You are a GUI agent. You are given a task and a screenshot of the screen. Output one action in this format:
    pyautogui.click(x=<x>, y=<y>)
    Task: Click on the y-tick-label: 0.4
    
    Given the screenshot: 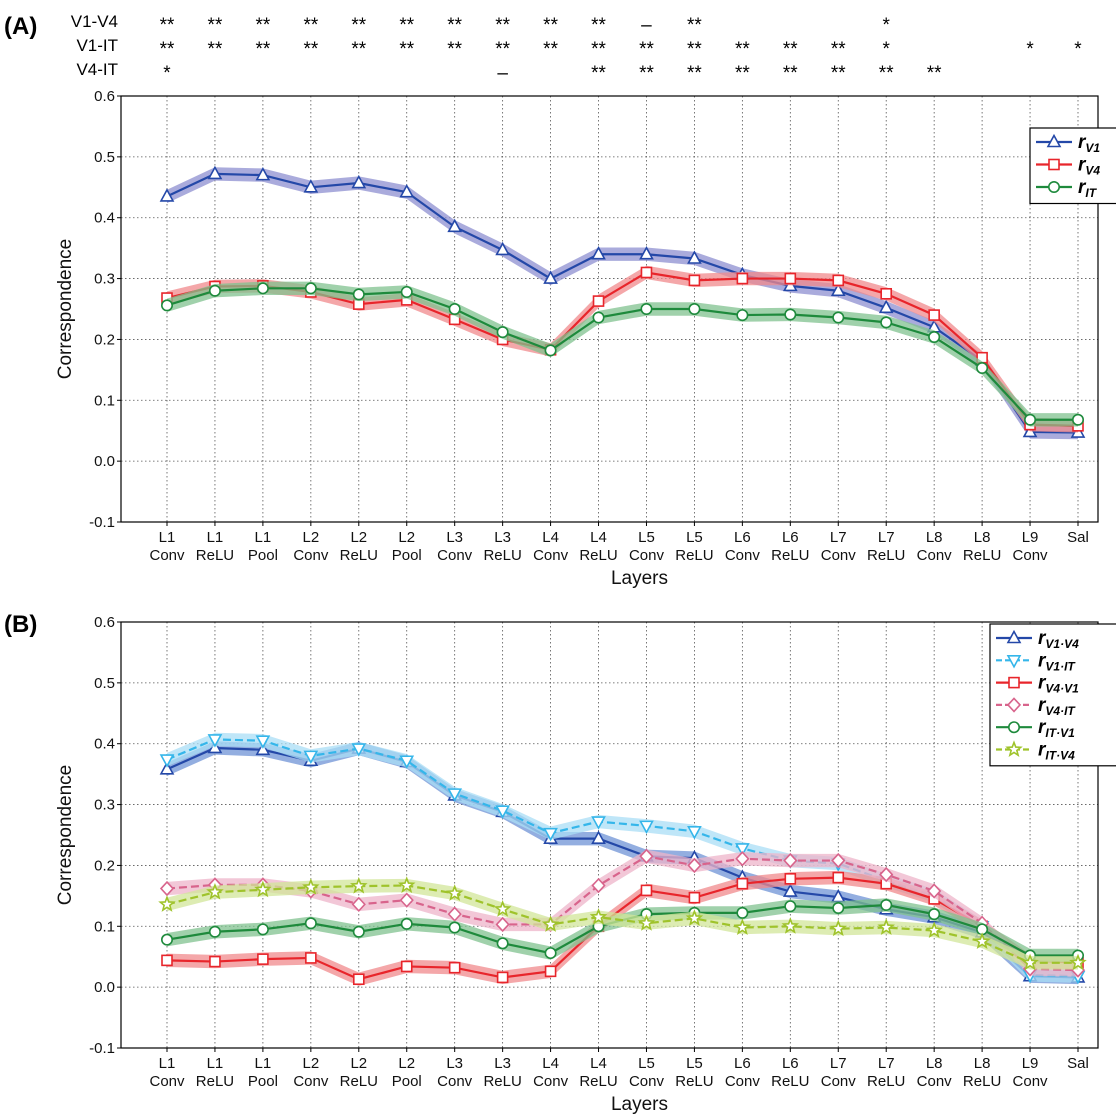 What is the action you would take?
    pyautogui.click(x=104, y=218)
    